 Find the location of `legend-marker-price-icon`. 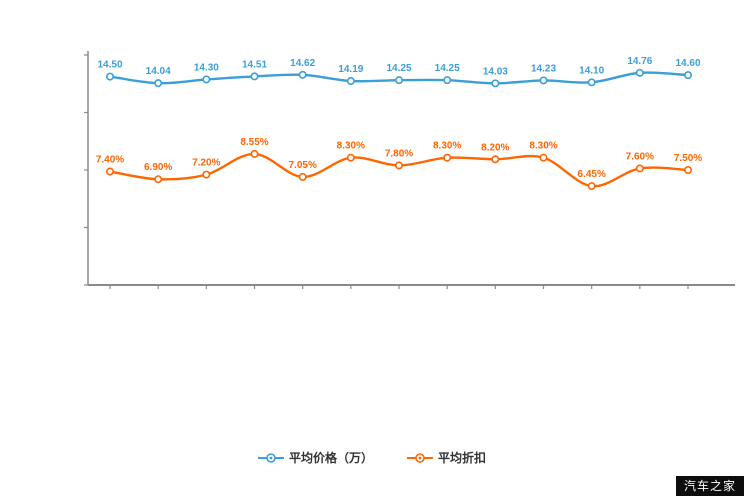

legend-marker-price-icon is located at coordinates (270, 457).